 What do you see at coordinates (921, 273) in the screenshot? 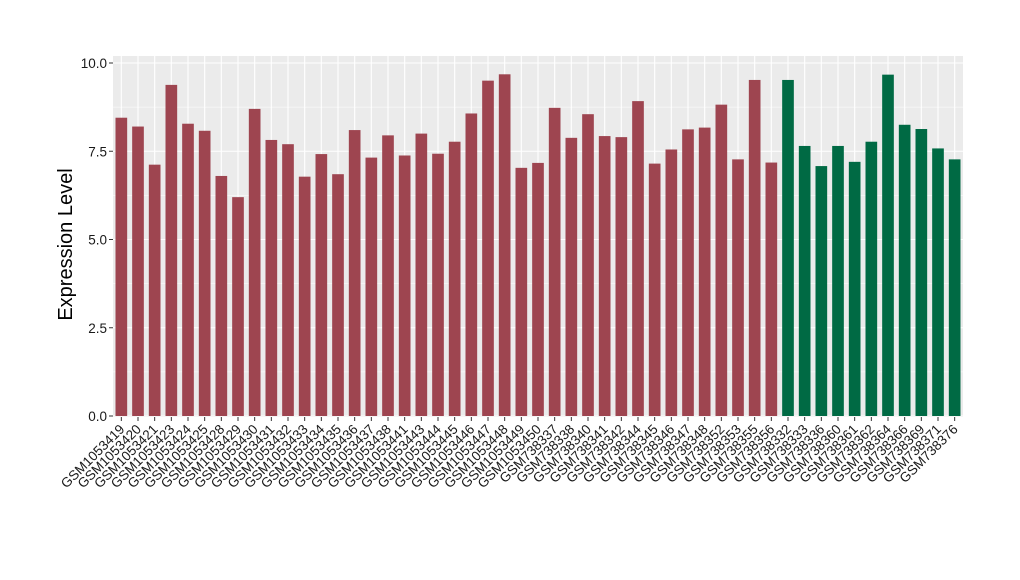
I see `bar-GSM738369` at bounding box center [921, 273].